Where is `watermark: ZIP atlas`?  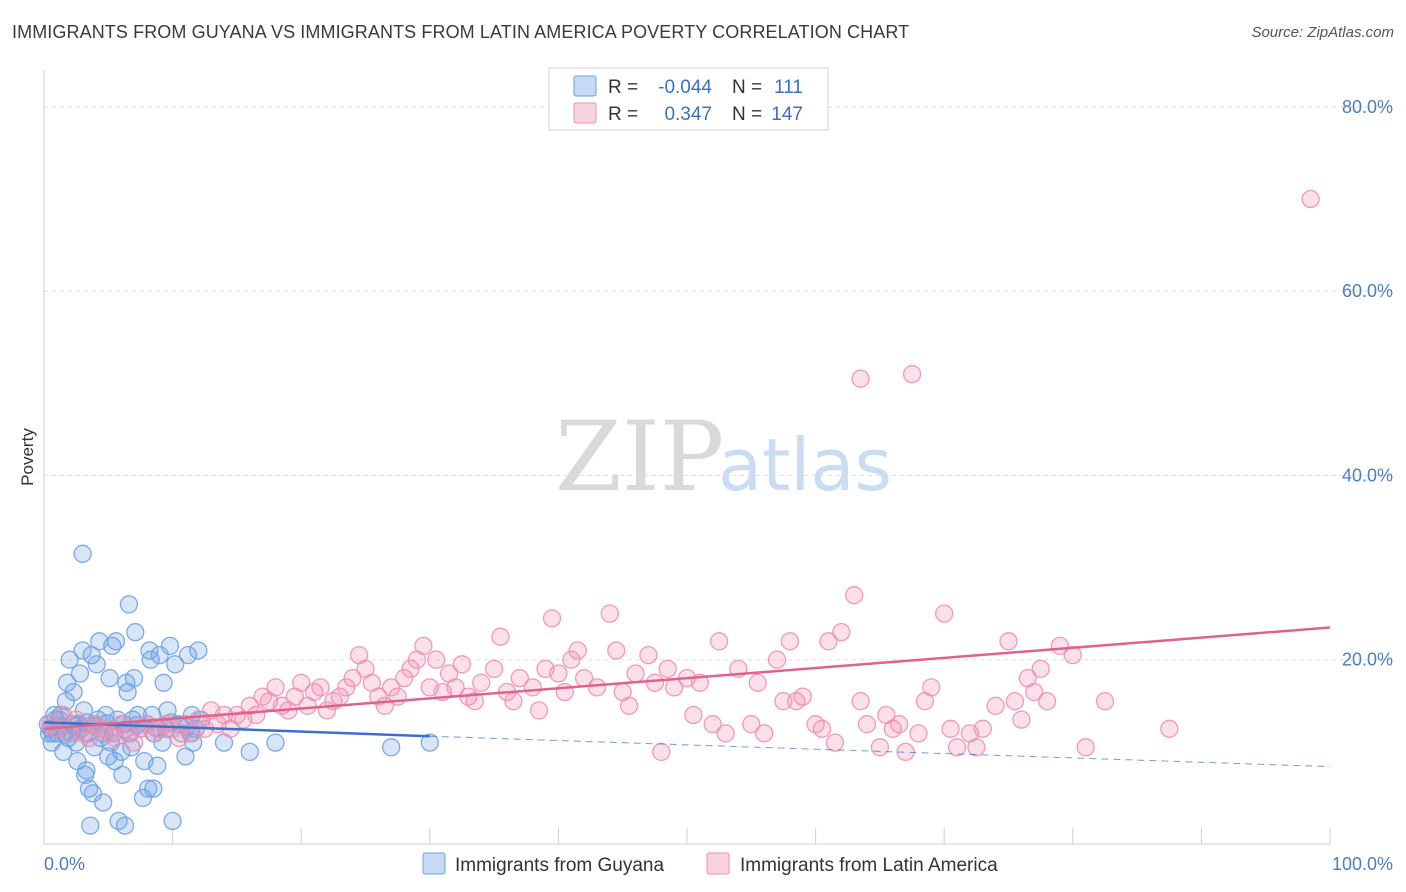
watermark: ZIP atlas is located at coordinates (723, 457).